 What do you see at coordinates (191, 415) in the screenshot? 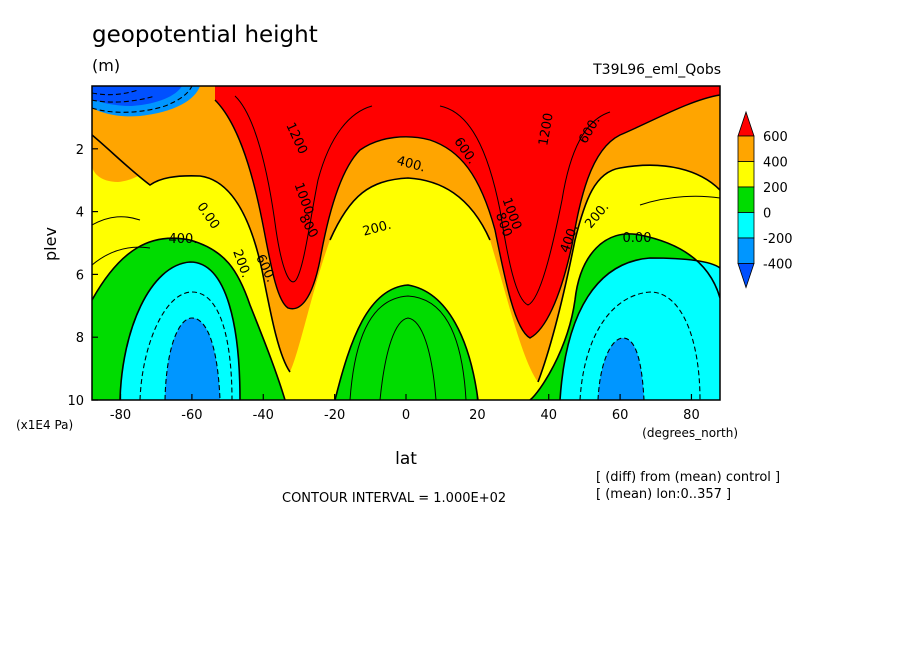
I see `x-tick-label: -60` at bounding box center [191, 415].